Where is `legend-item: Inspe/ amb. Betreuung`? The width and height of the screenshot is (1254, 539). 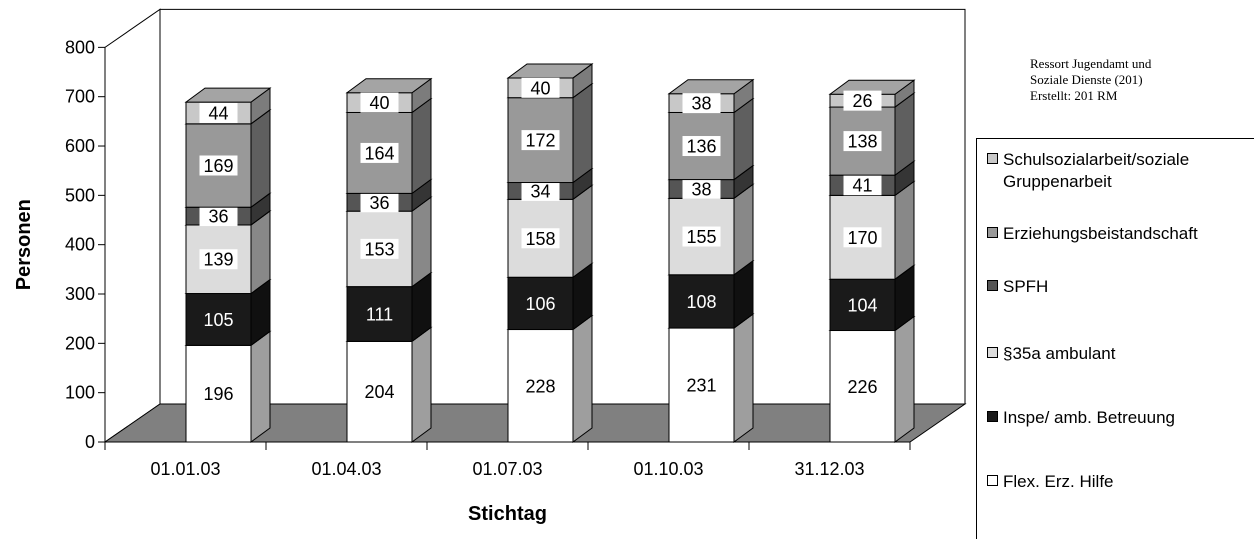 legend-item: Inspe/ amb. Betreuung is located at coordinates (1081, 418).